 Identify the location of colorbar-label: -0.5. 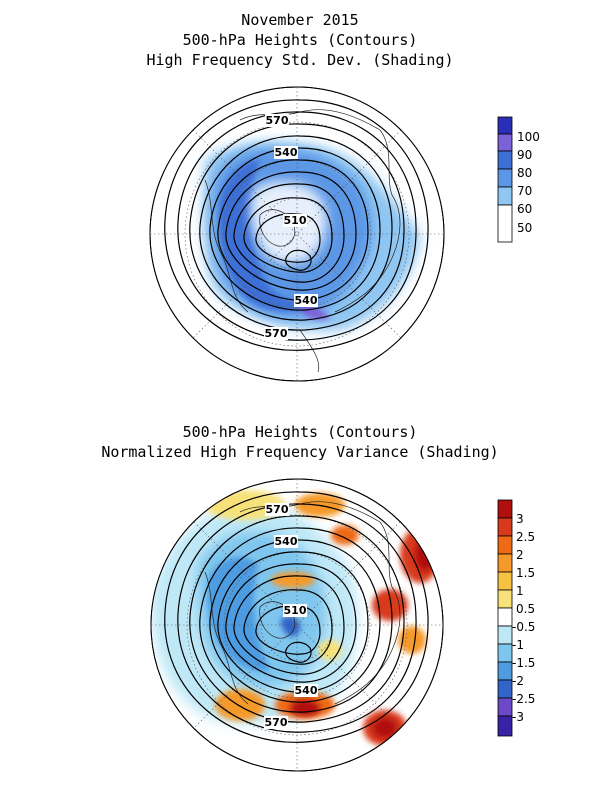
(523, 627).